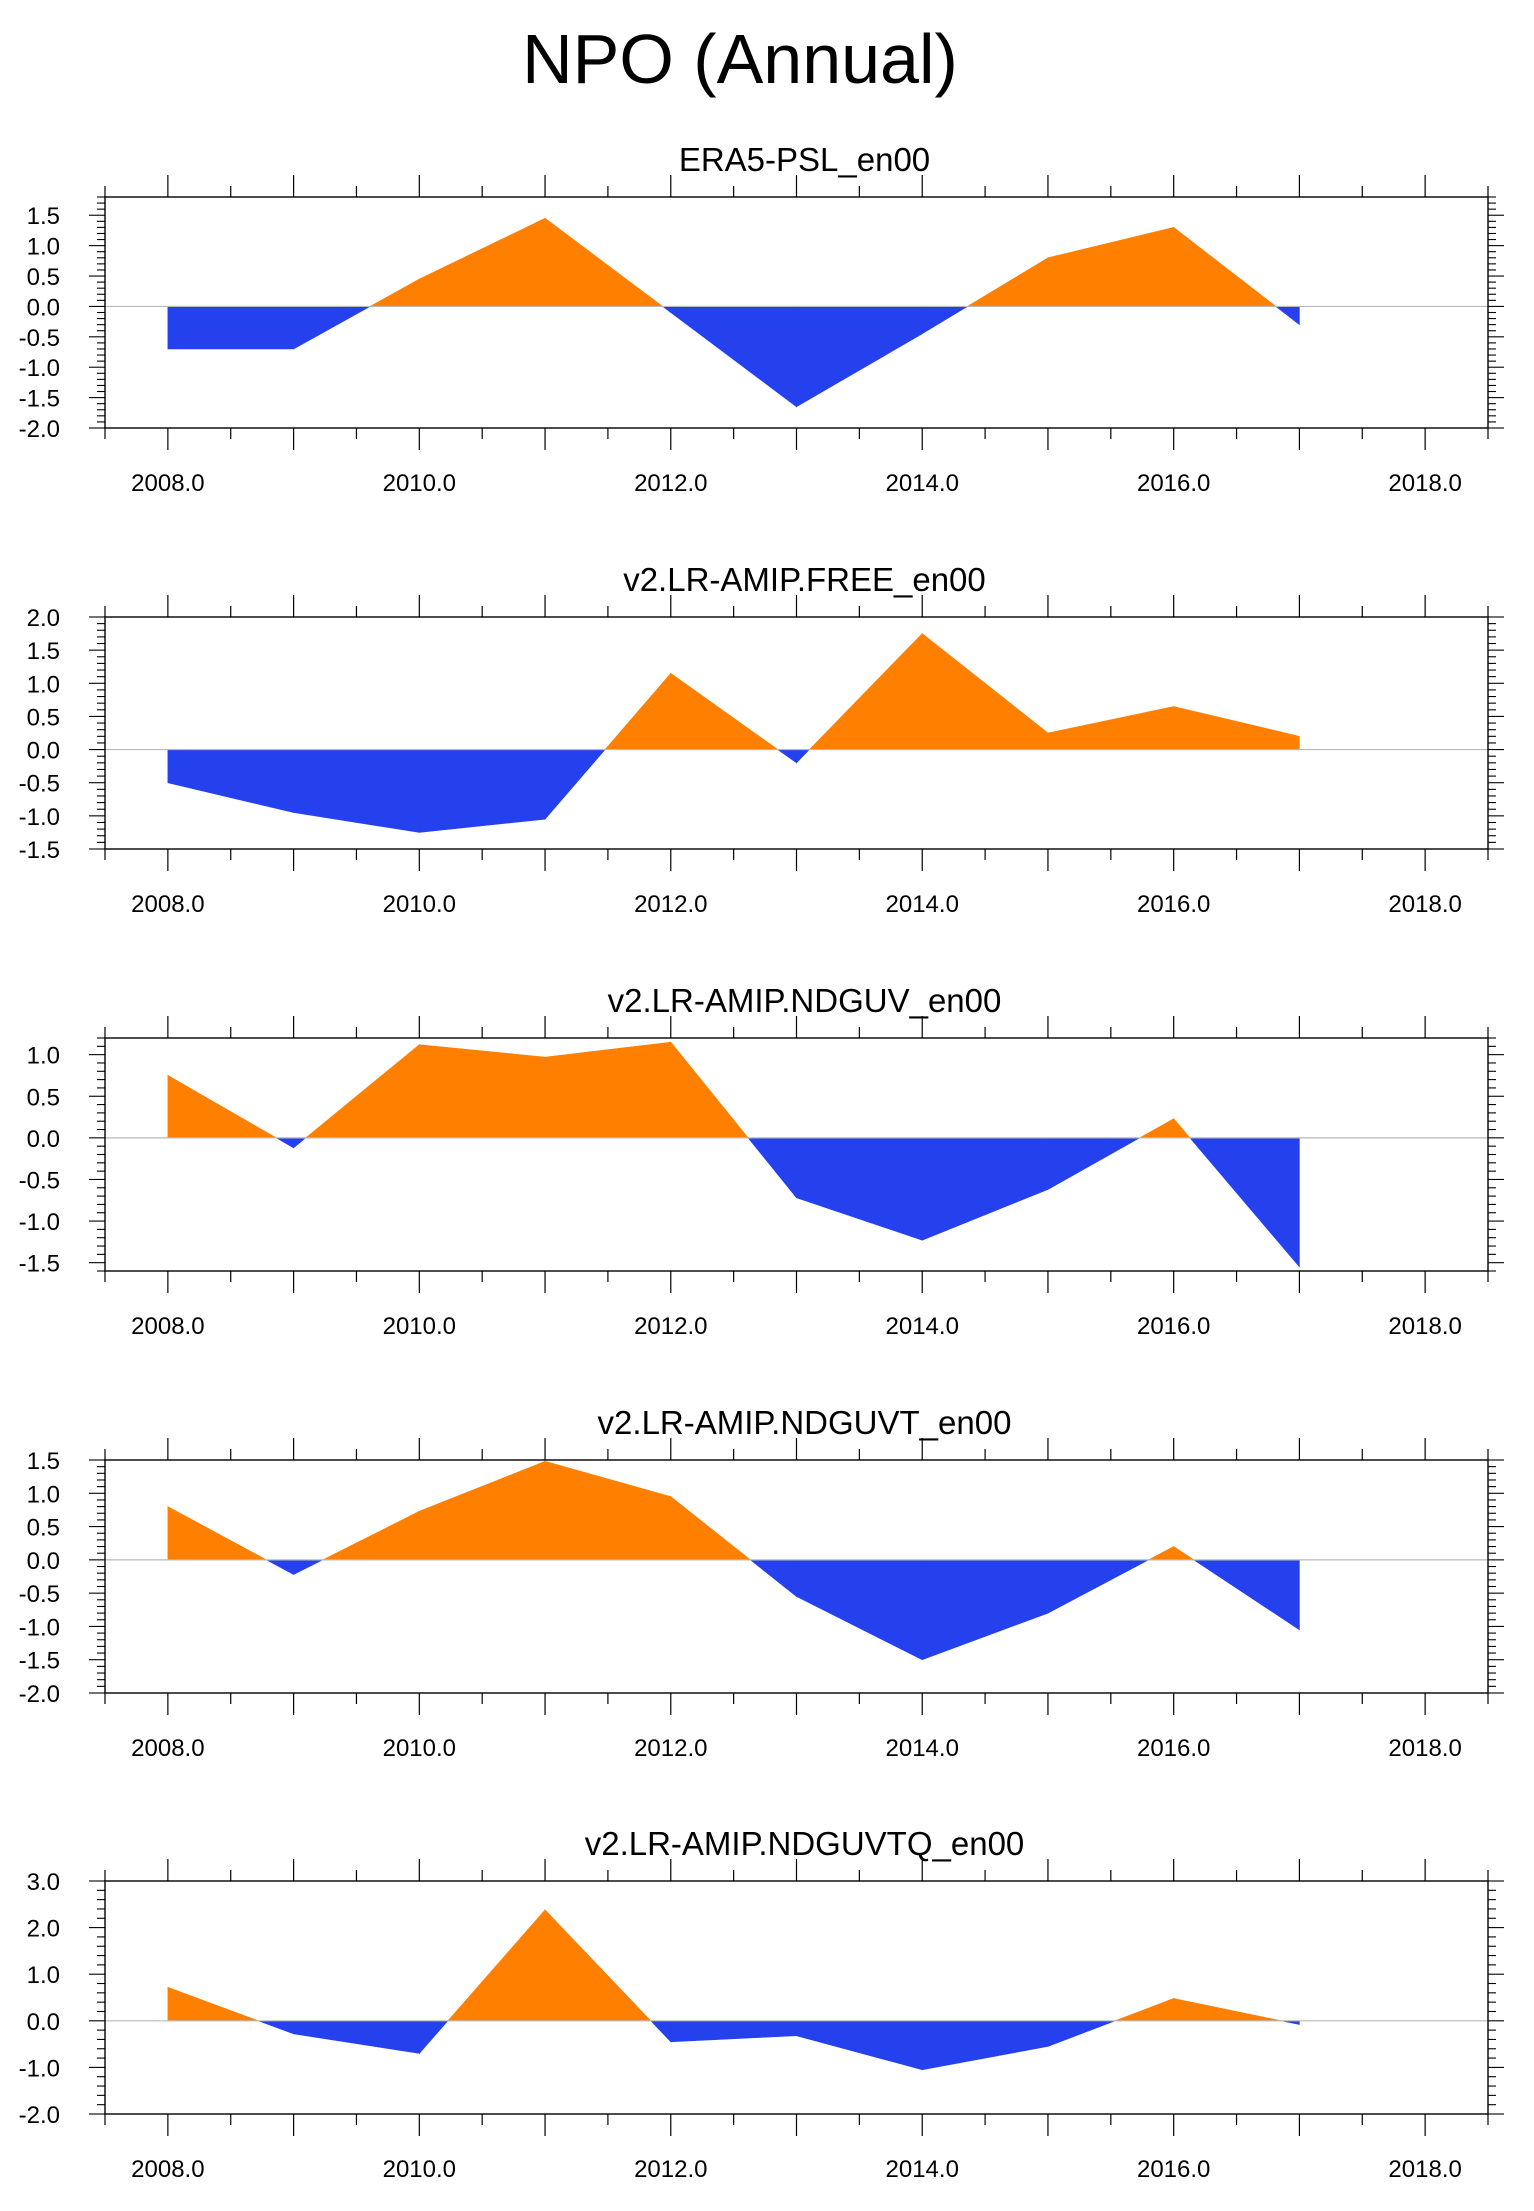  What do you see at coordinates (43, 651) in the screenshot?
I see `y-tick-label: 1.5` at bounding box center [43, 651].